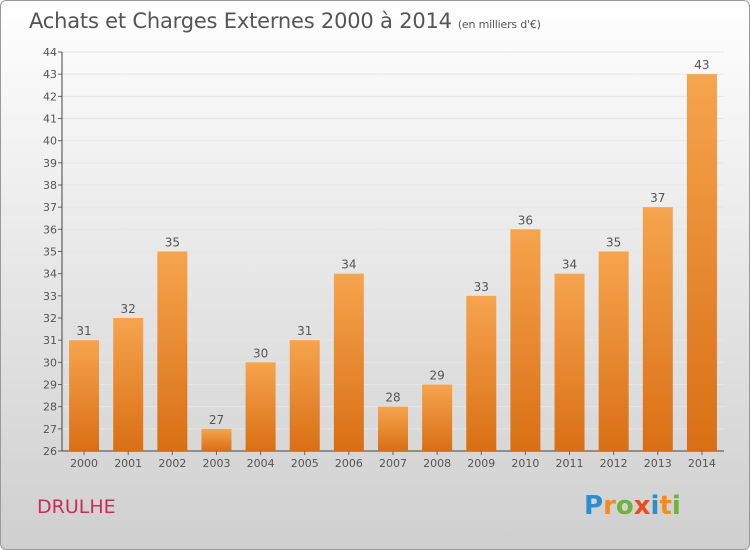 Image resolution: width=750 pixels, height=550 pixels. Describe the element at coordinates (481, 287) in the screenshot. I see `data-label: 33` at that location.